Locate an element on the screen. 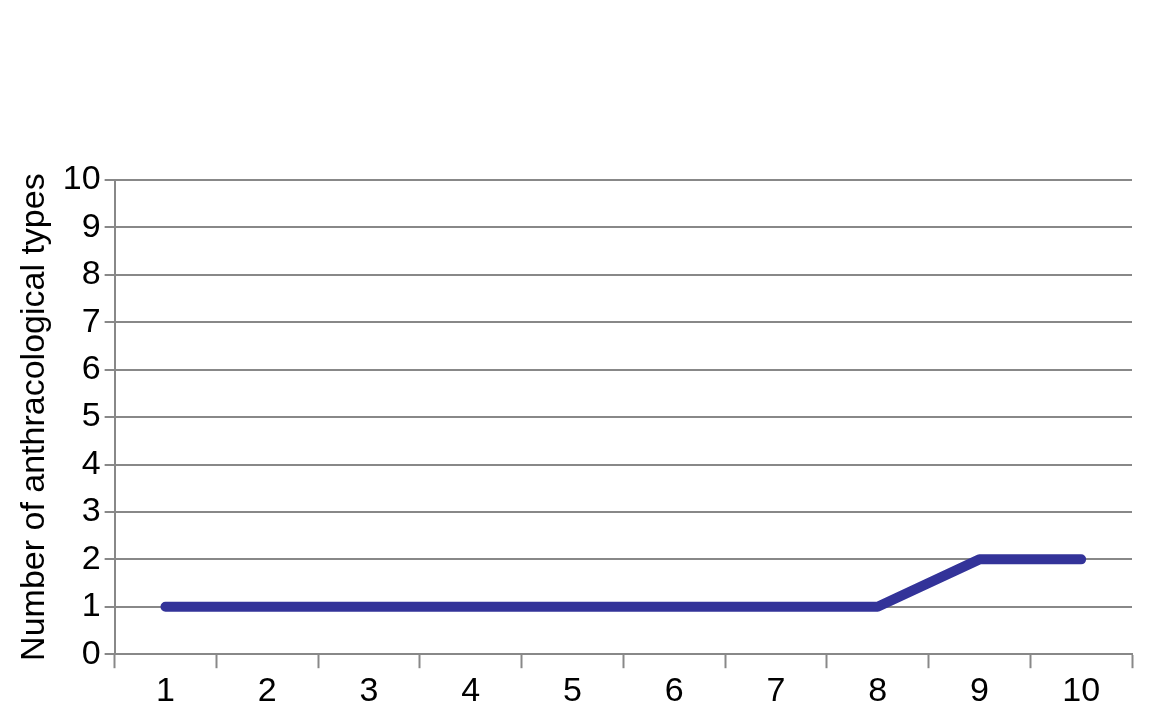  y-tick-label: 3 is located at coordinates (91, 509).